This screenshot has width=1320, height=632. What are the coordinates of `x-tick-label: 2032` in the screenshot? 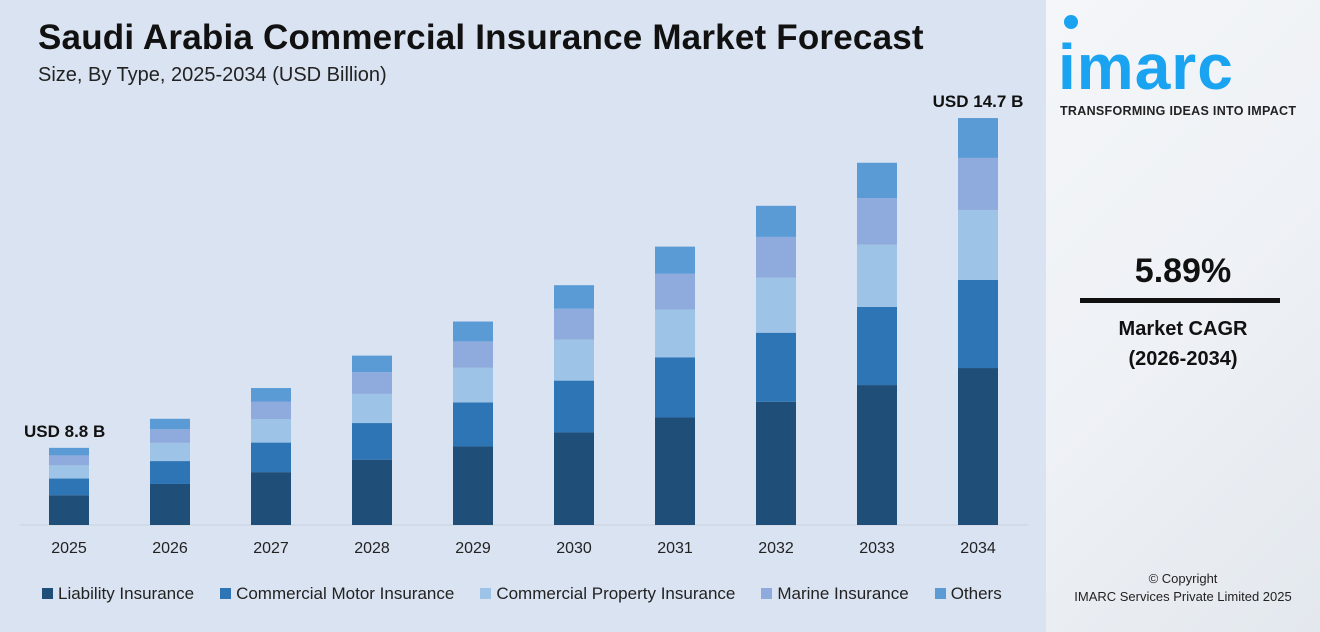 It's located at (776, 548).